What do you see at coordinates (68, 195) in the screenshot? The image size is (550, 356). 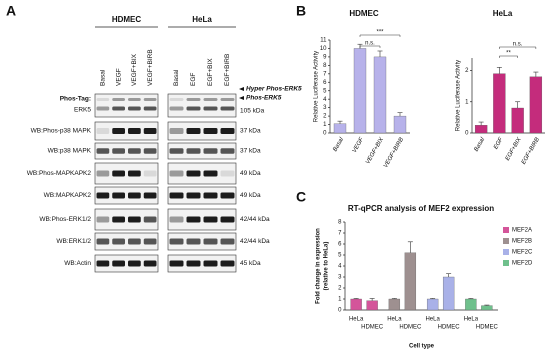 I see `row-label: WB:MAPKAPK2` at bounding box center [68, 195].